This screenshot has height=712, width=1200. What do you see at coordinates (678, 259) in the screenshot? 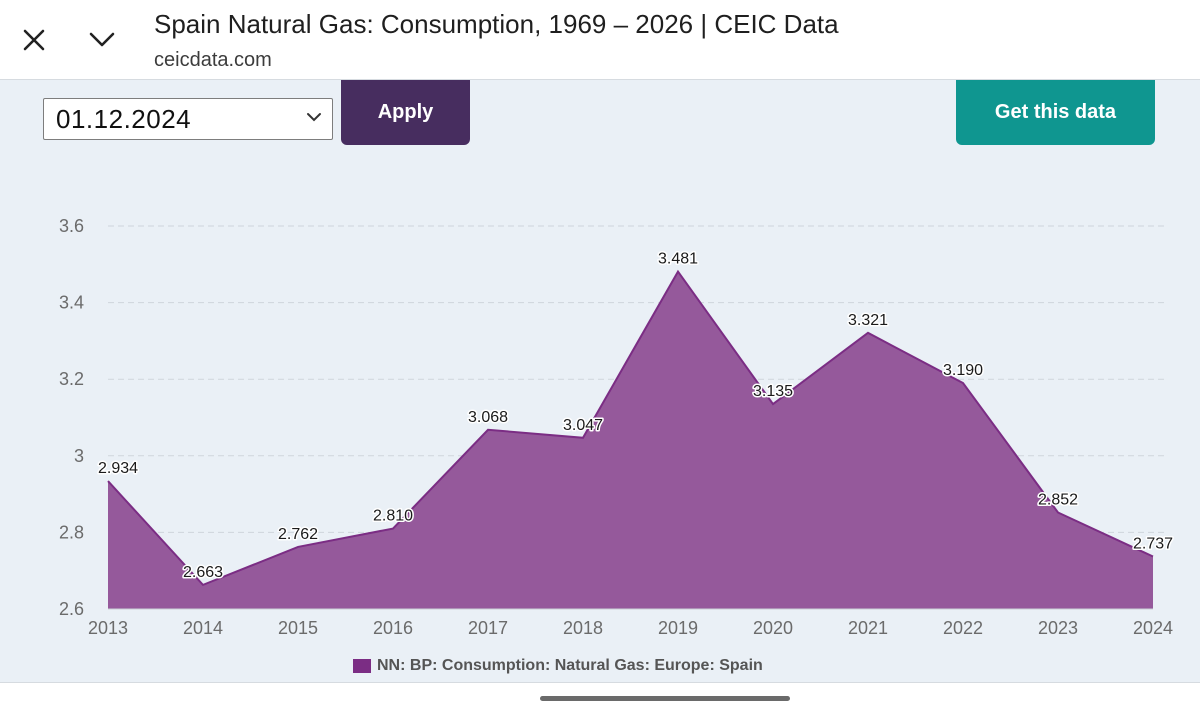
I see `data-label: 3.481` at bounding box center [678, 259].